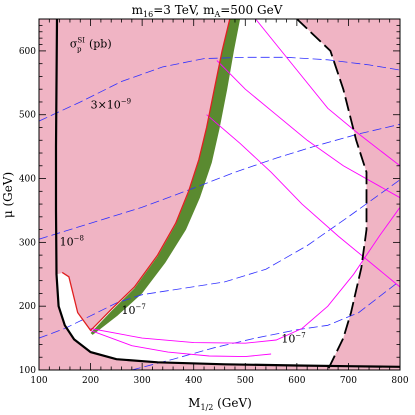 This screenshot has width=415, height=415. I want to click on contour-label-1e-8: 10−8, so click(72, 242).